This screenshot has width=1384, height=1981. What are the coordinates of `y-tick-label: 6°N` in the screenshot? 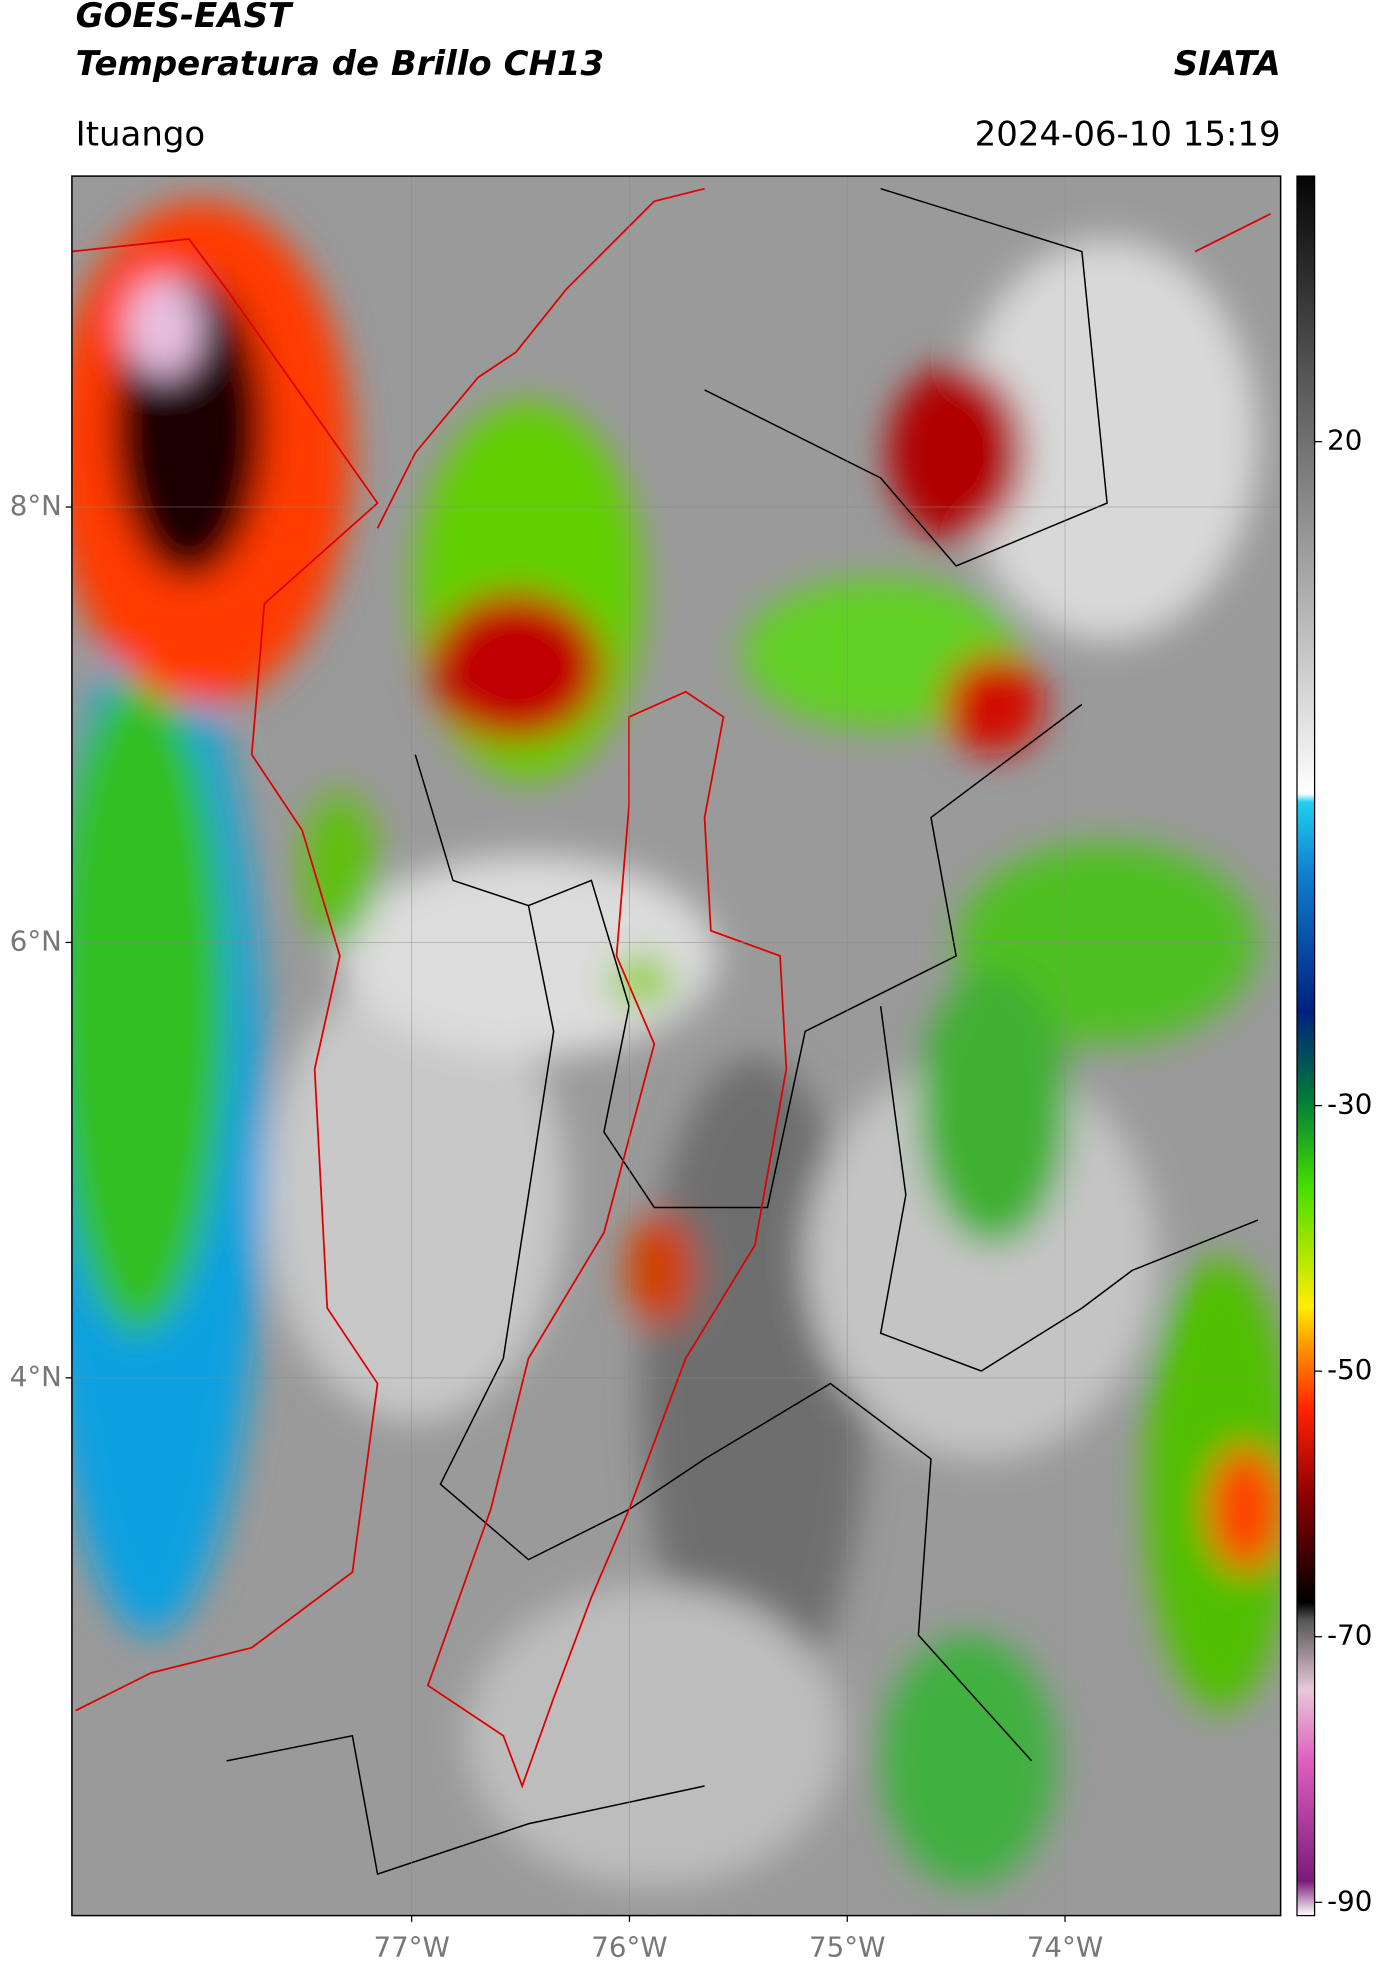 It's located at (36, 940).